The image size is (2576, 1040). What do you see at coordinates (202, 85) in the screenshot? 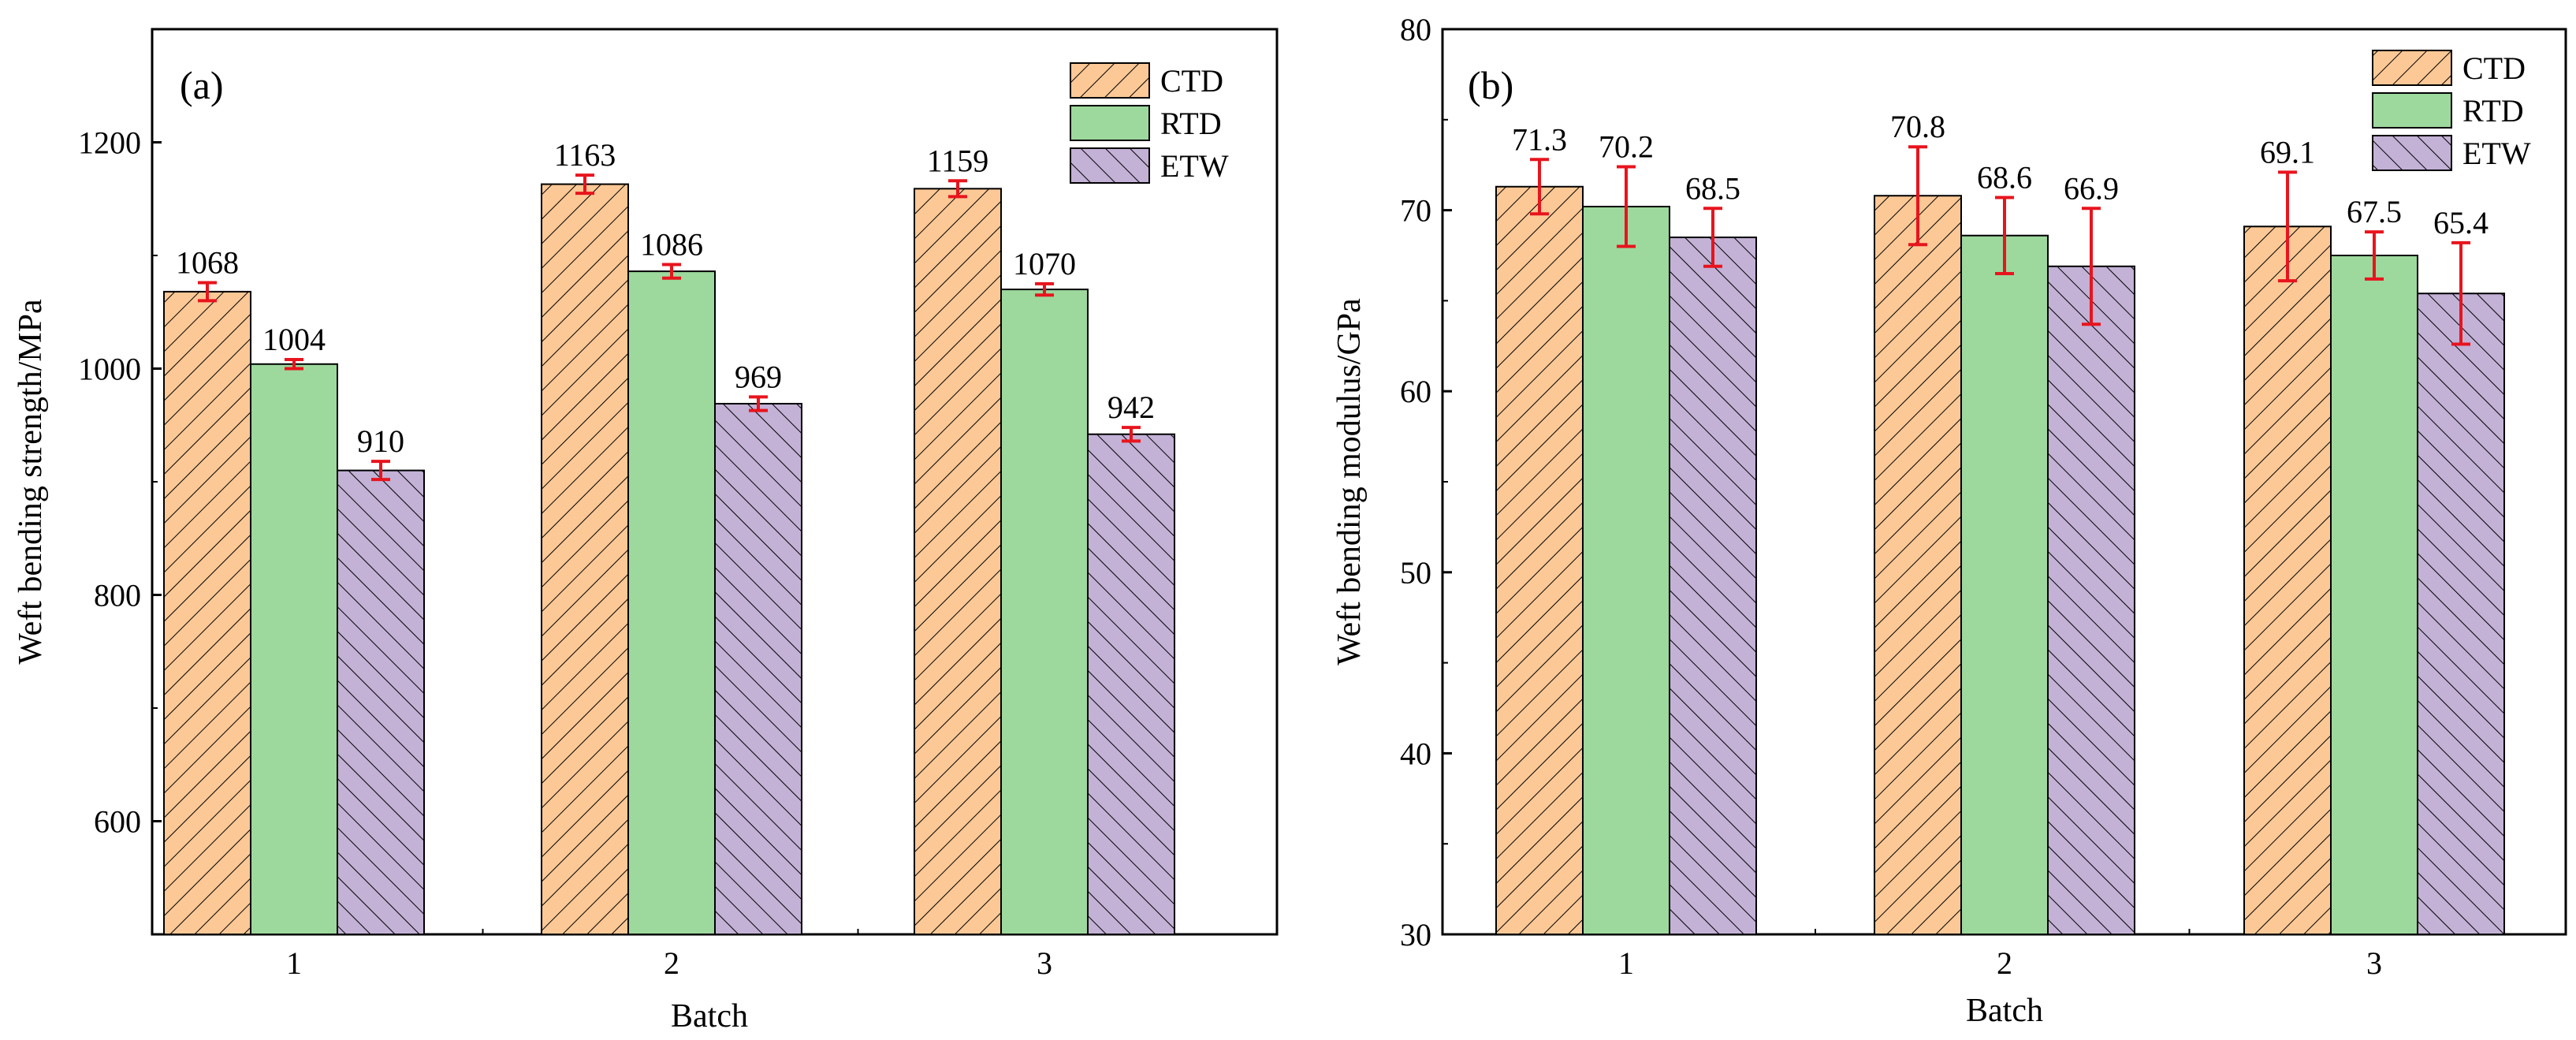
I see `panel-label: (a)` at bounding box center [202, 85].